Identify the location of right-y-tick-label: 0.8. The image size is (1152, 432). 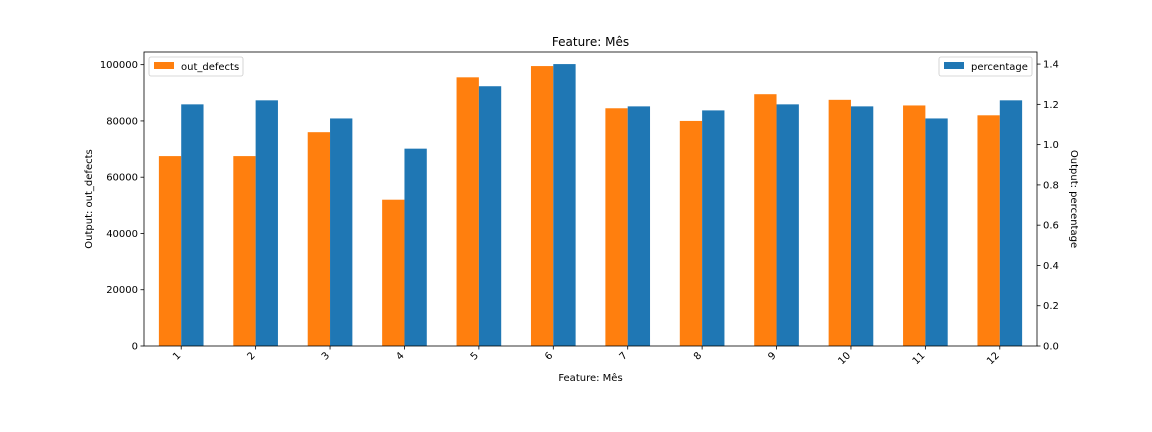
(1051, 185).